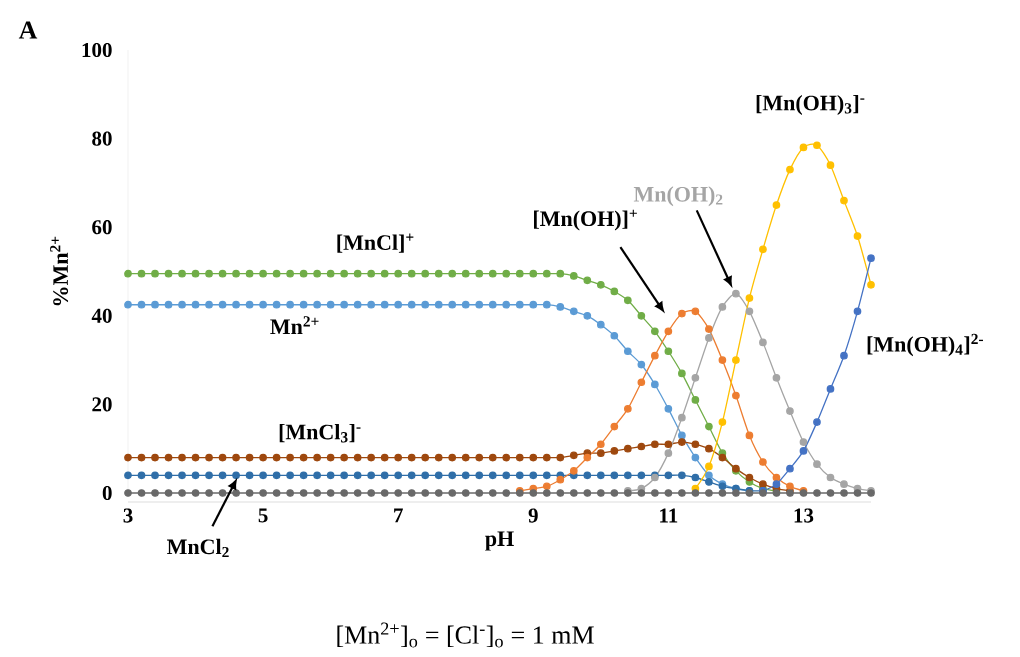 This screenshot has width=1020, height=657. Describe the element at coordinates (585, 220) in the screenshot. I see `text: [Mn(OH)]$^{+}$` at that location.